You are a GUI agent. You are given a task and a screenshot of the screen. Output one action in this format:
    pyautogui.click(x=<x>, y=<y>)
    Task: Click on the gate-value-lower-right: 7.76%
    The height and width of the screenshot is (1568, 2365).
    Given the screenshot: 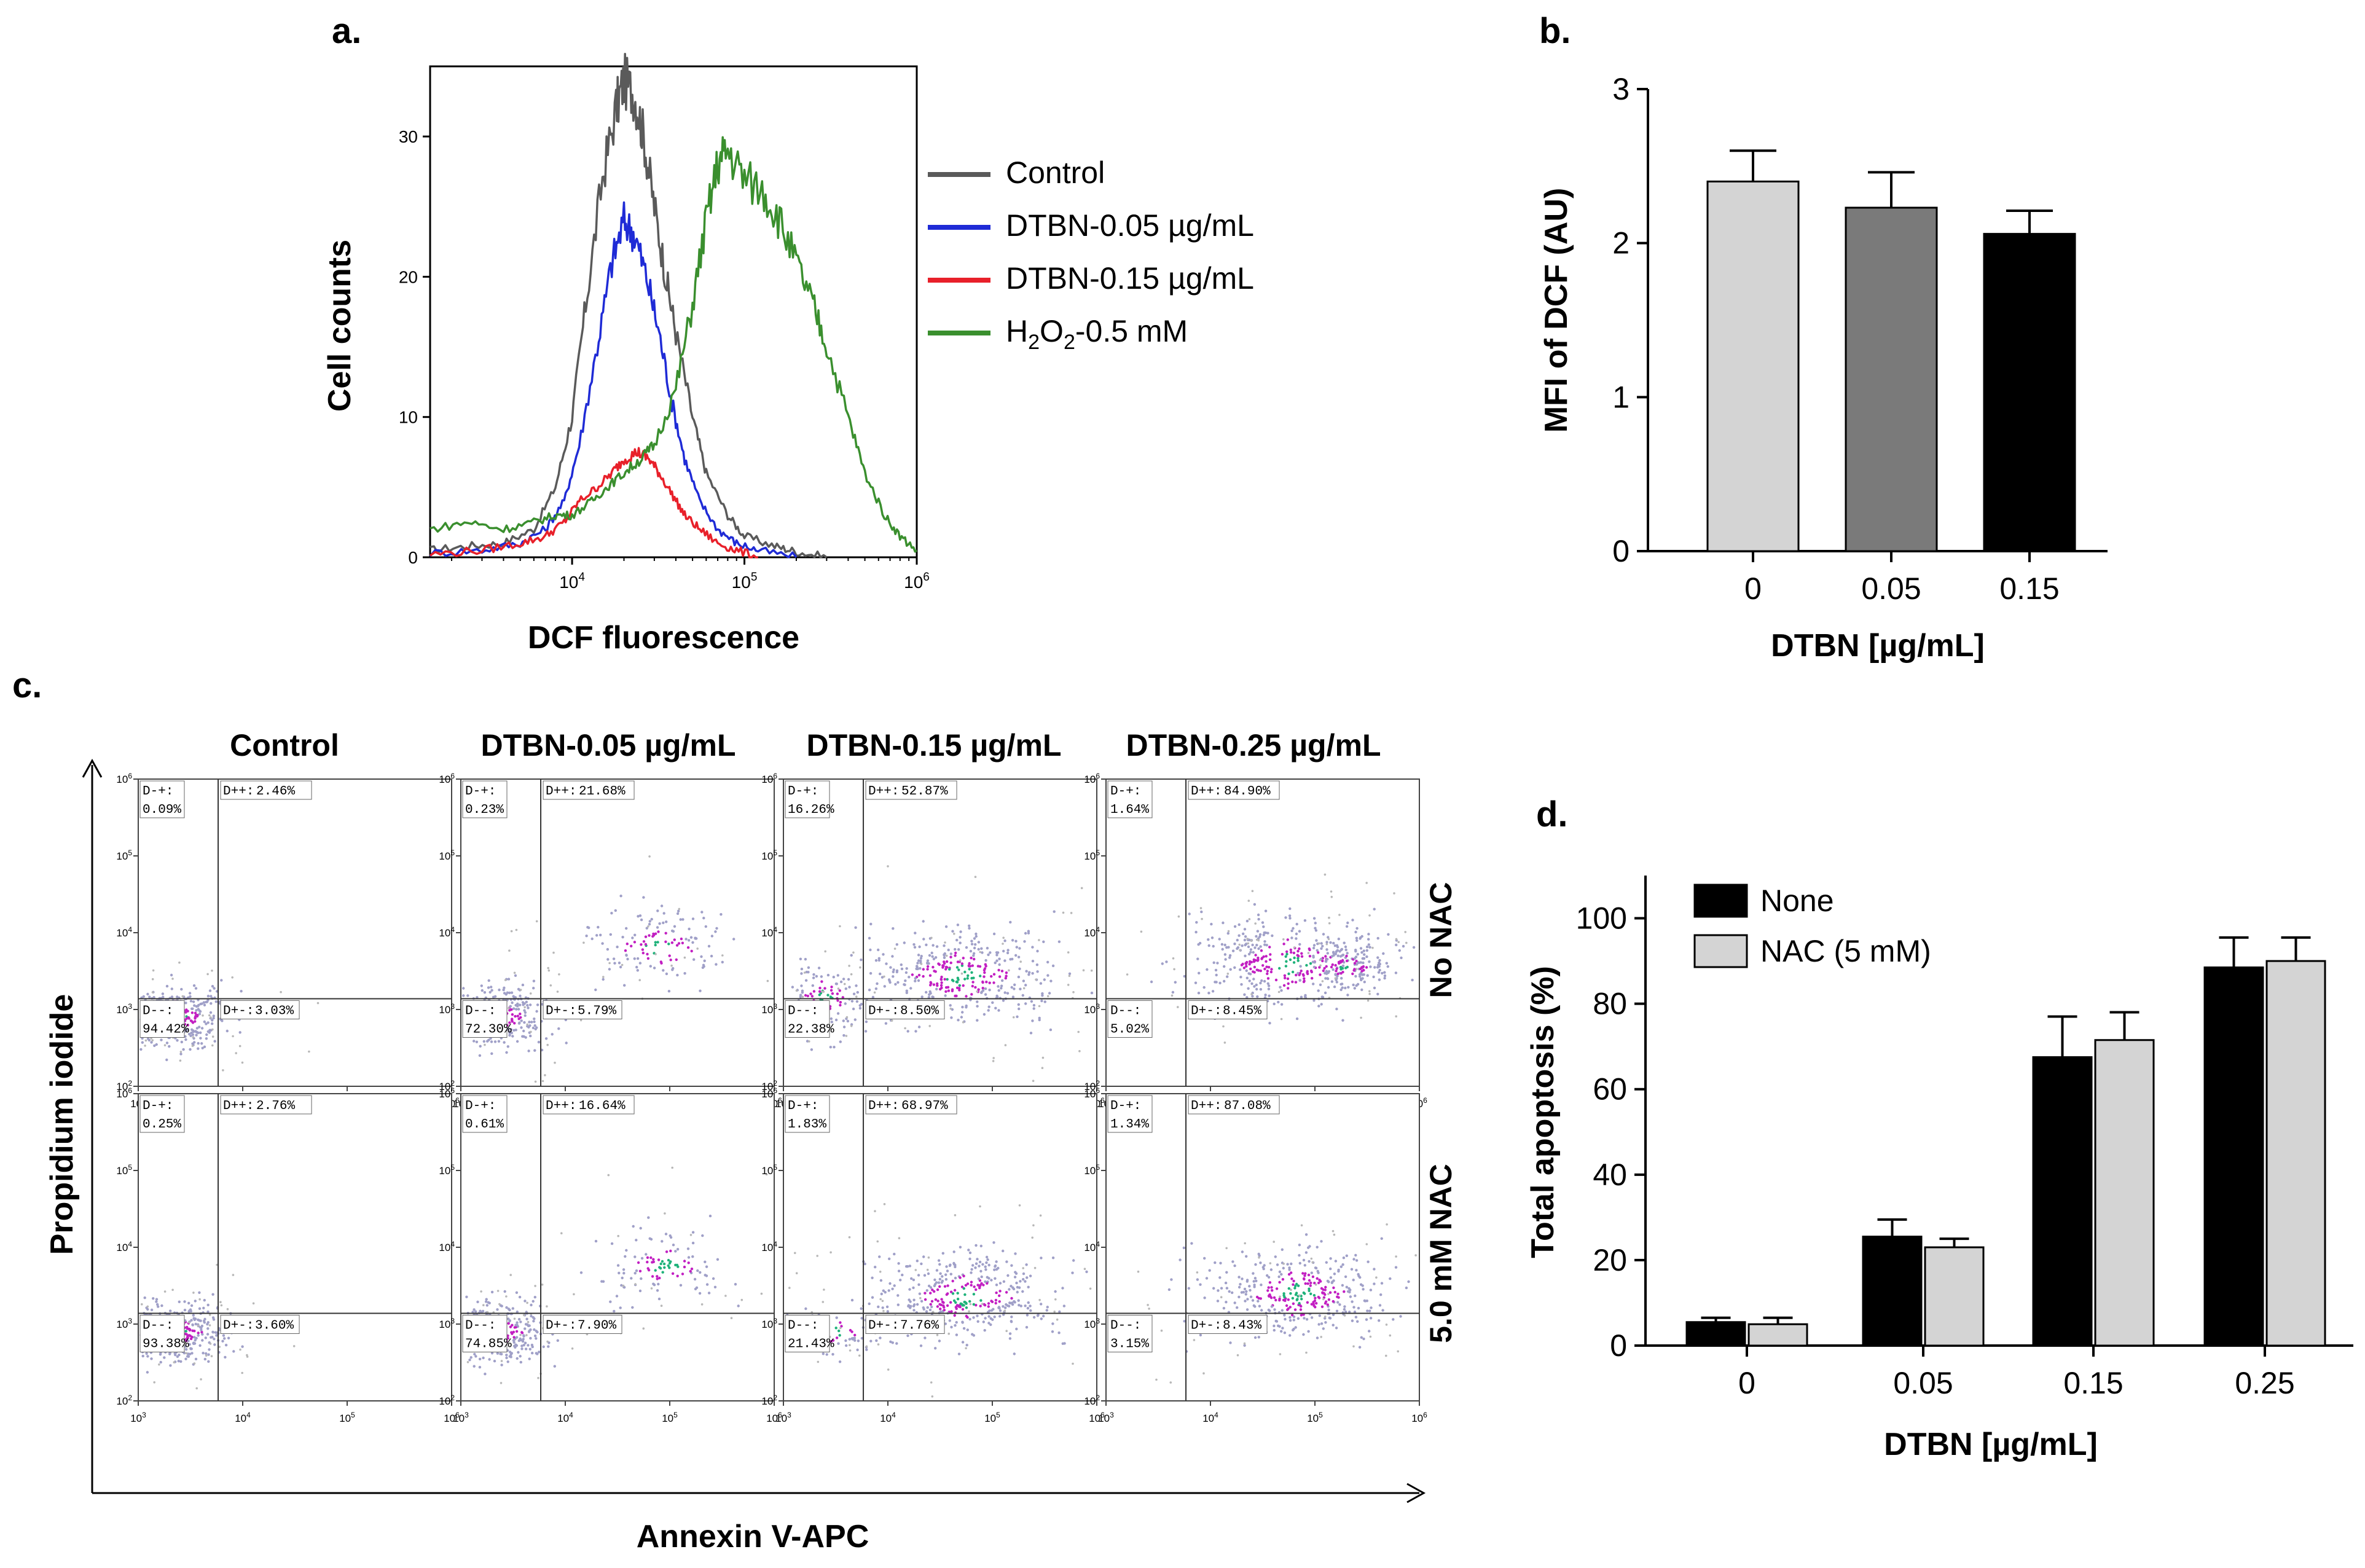 What is the action you would take?
    pyautogui.click(x=919, y=1326)
    